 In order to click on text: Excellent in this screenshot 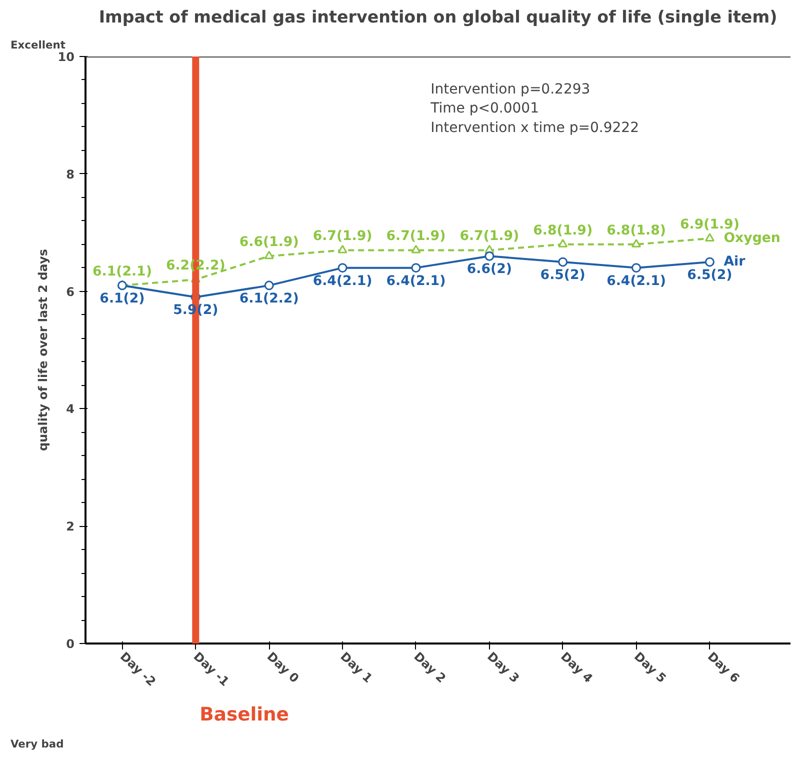, I will do `click(38, 45)`.